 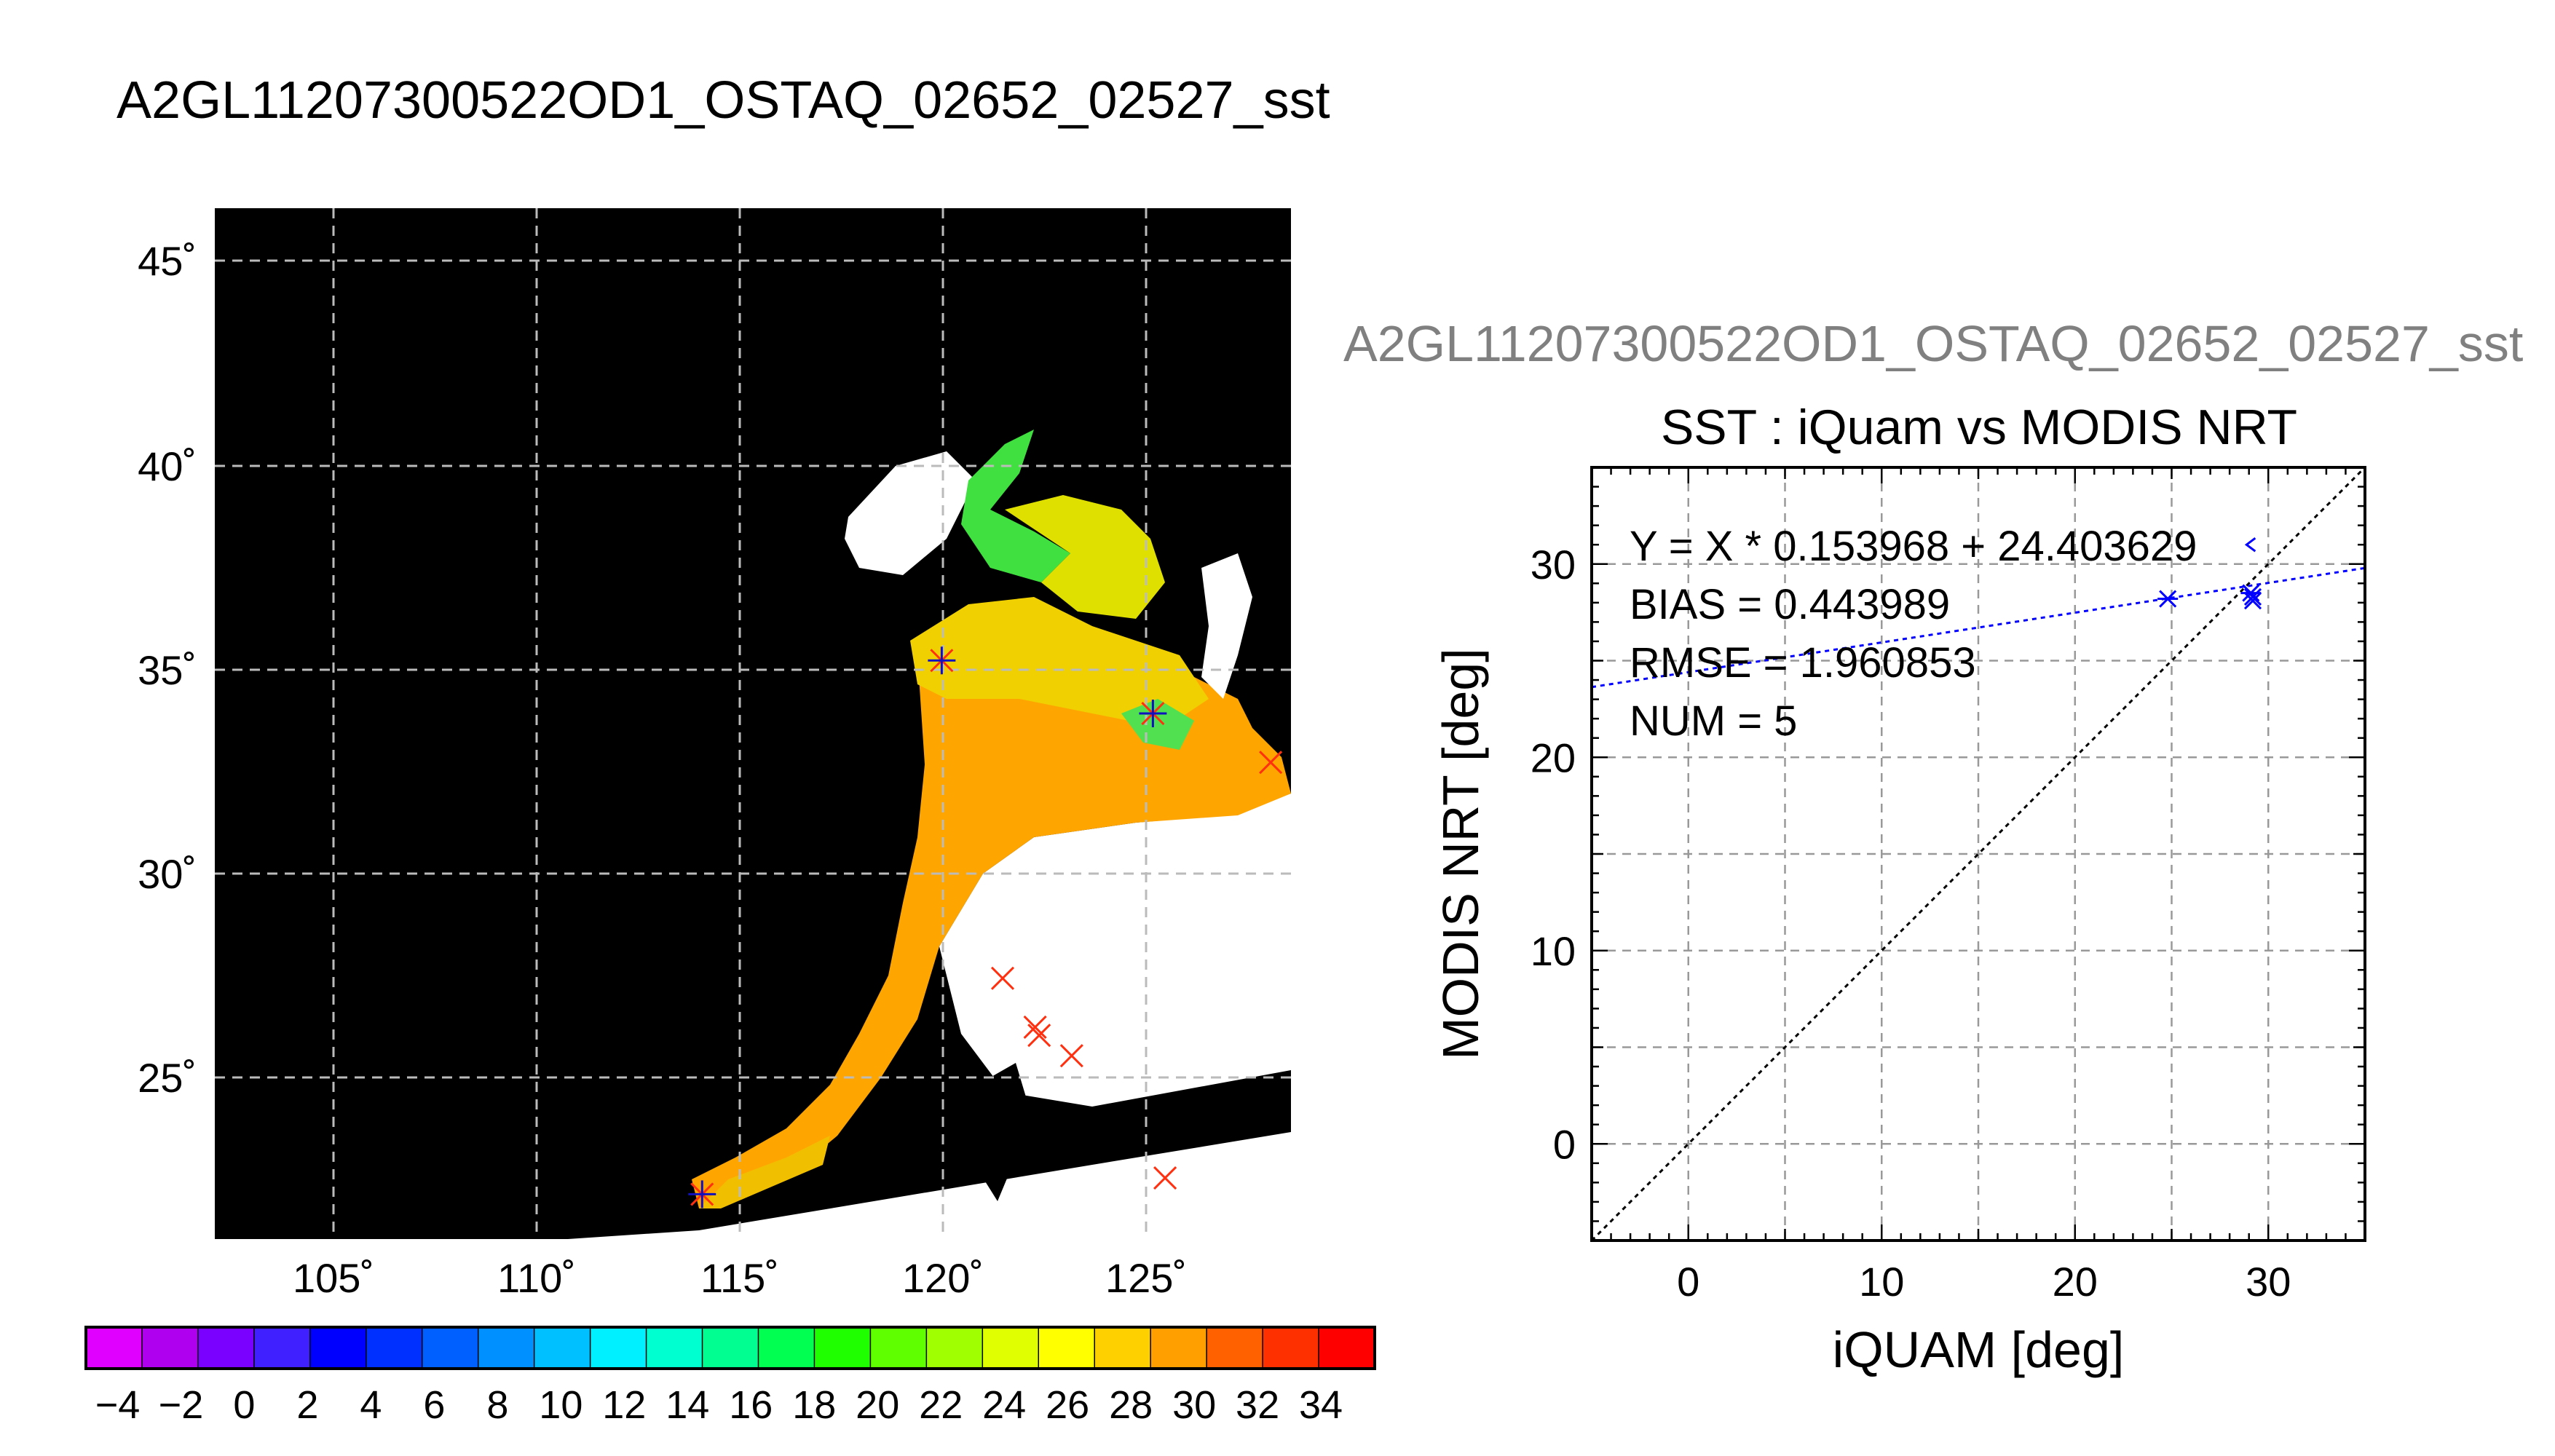 What do you see at coordinates (1933, 343) in the screenshot?
I see `scatter-header: A2GL11207300522OD1_OSTAQ_02652_02527_sst` at bounding box center [1933, 343].